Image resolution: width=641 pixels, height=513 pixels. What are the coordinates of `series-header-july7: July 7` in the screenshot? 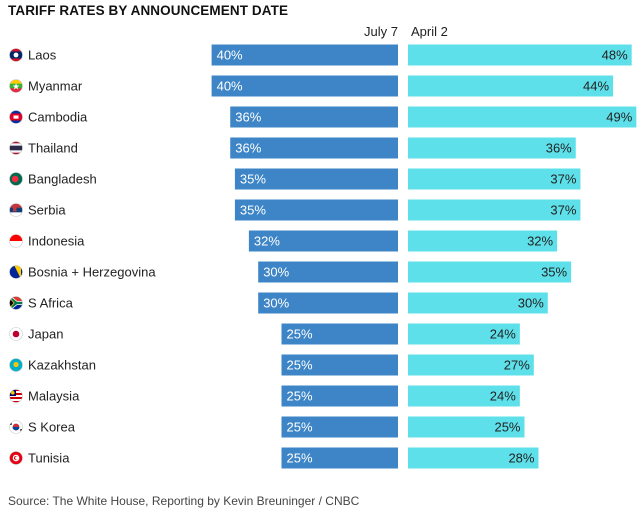 It's located at (381, 31).